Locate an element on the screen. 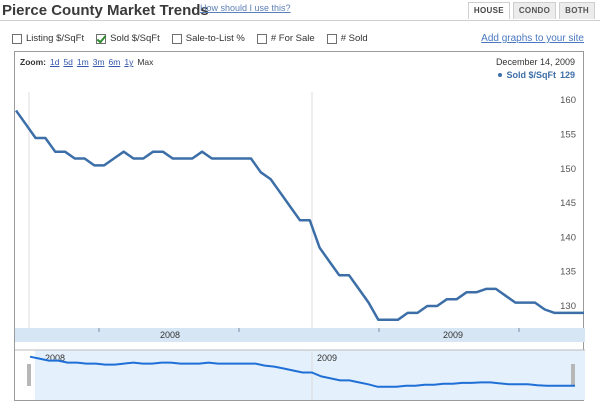 This screenshot has height=404, width=600. legend-series-value: 129 is located at coordinates (567, 75).